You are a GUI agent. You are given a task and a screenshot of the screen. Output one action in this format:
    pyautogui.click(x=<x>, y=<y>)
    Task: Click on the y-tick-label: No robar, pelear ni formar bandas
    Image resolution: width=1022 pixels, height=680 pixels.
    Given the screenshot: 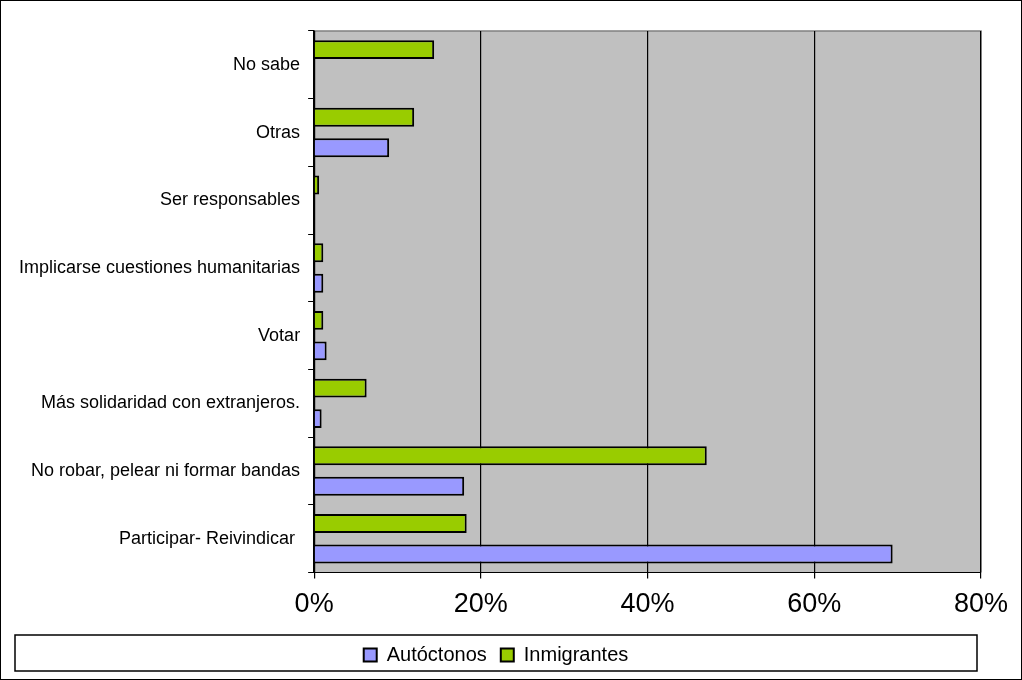 What is the action you would take?
    pyautogui.click(x=165, y=470)
    